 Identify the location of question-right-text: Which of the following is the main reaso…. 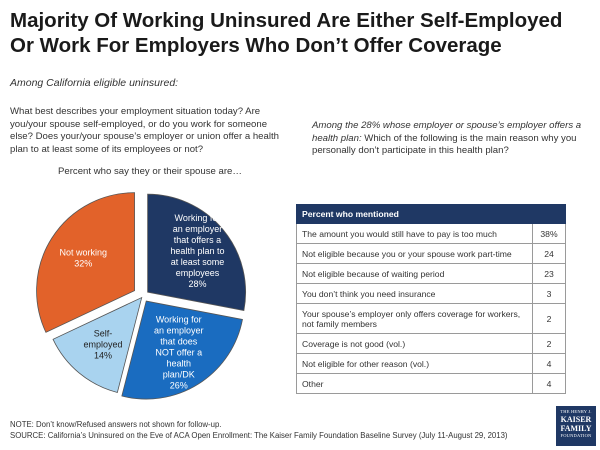
(444, 144).